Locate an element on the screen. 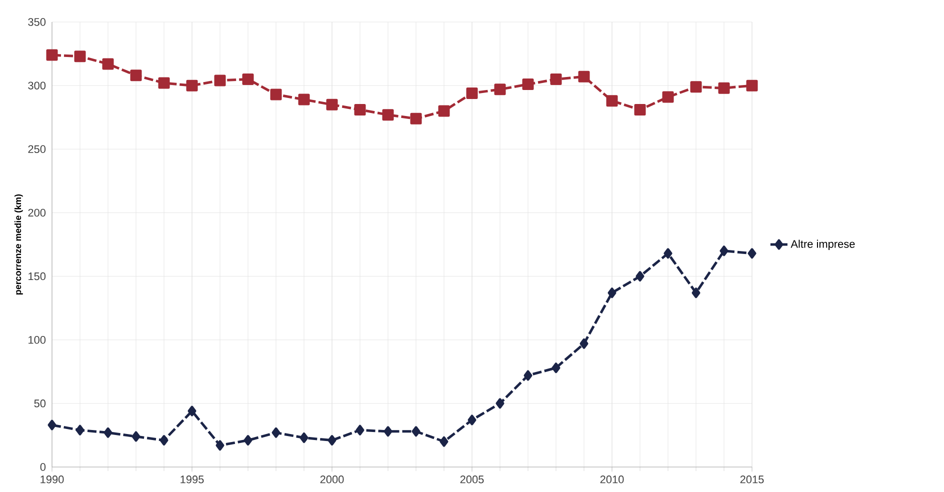  x-tick-label: 2010 is located at coordinates (612, 480).